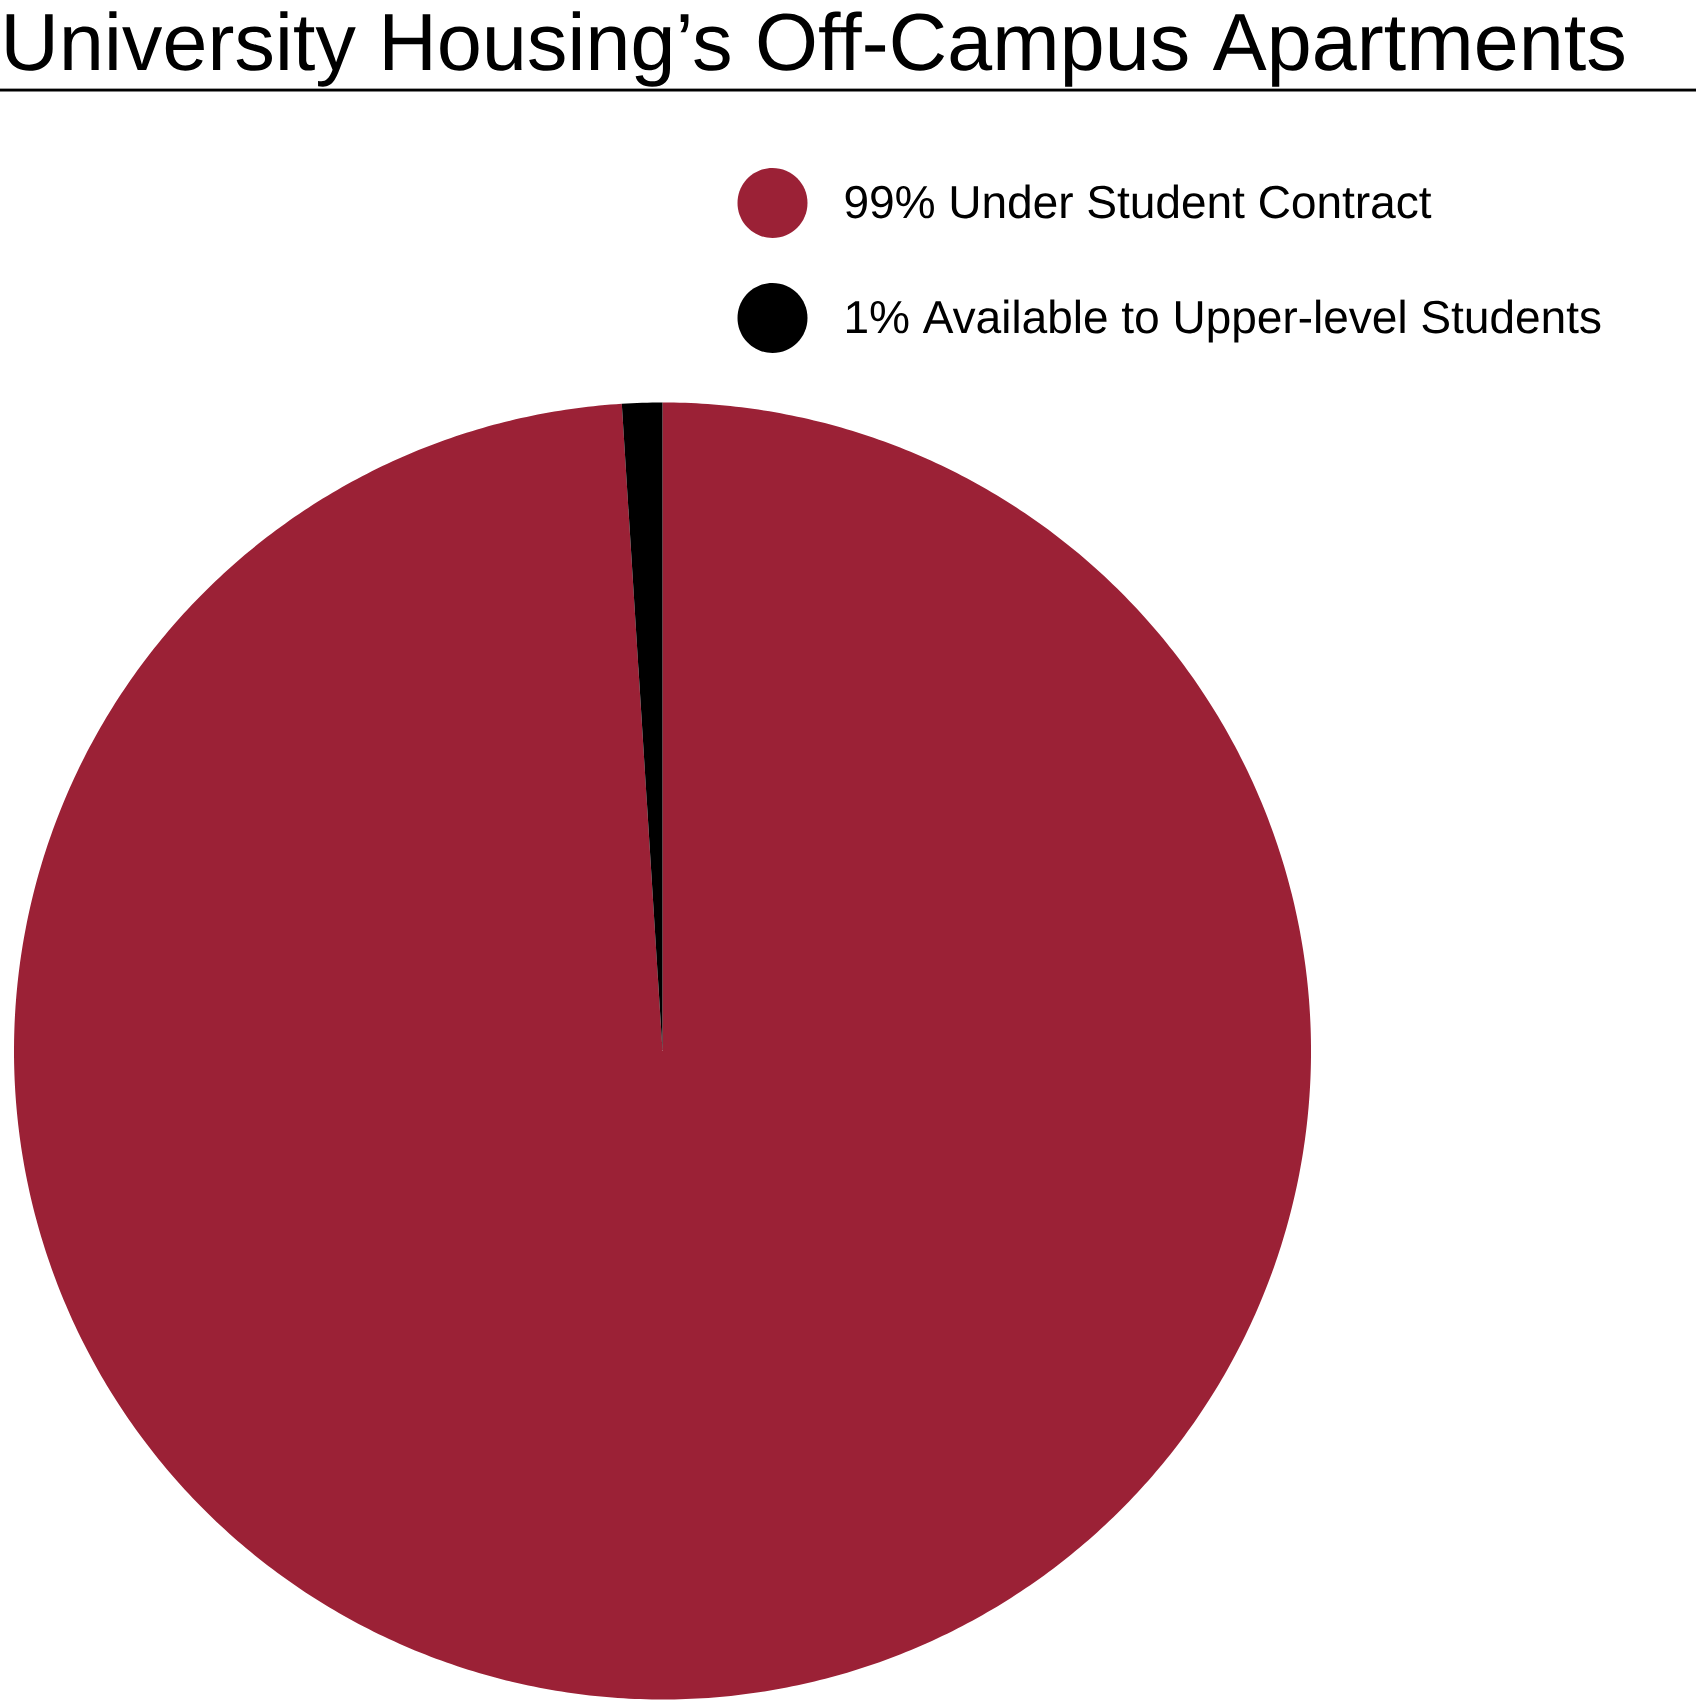  I want to click on legend-label: 99% Under Student Contract, so click(1138, 201).